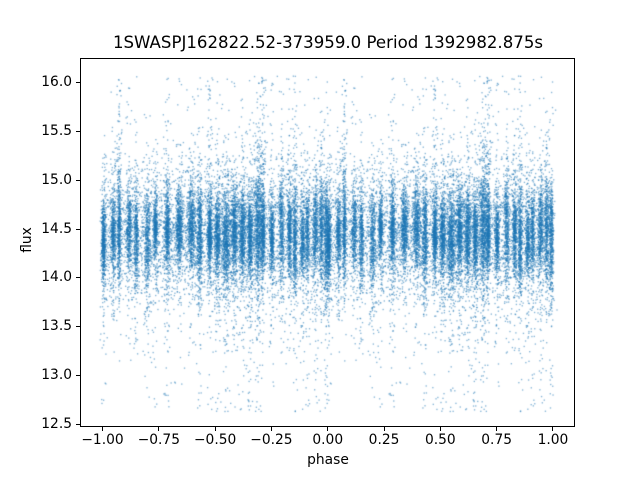 This screenshot has height=480, width=640. I want to click on y-tick-label: 13.0, so click(56, 375).